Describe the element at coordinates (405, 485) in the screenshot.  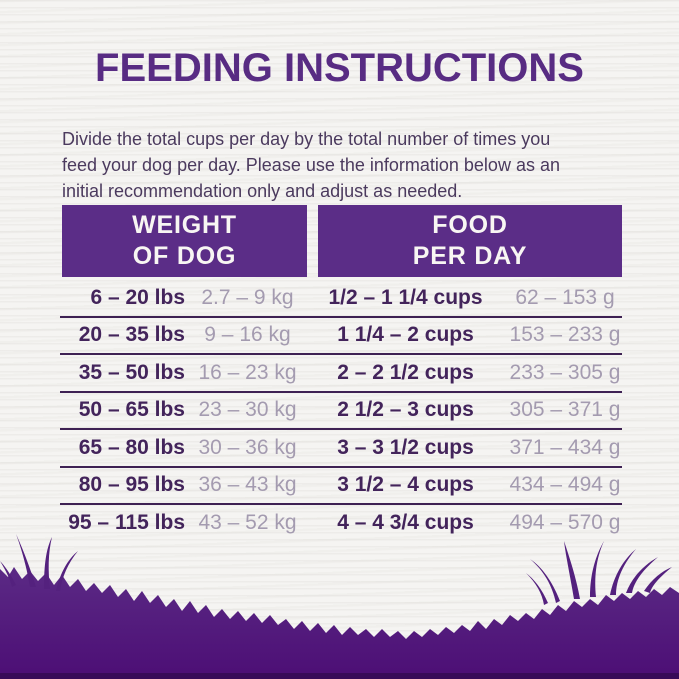
I see `food-cups: 3 1/2 – 4 cups` at that location.